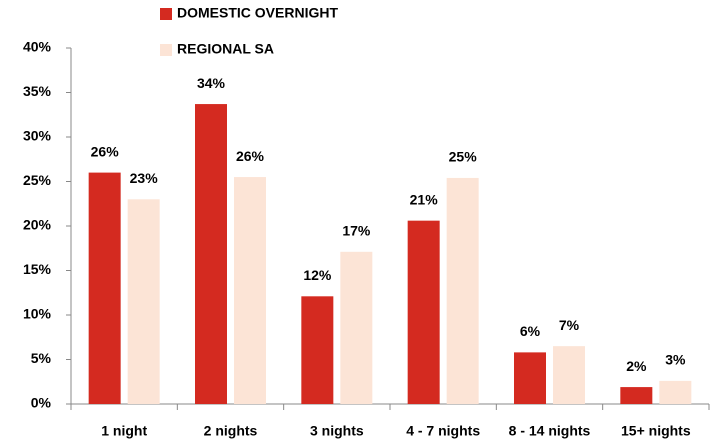 The width and height of the screenshot is (717, 439). Describe the element at coordinates (675, 360) in the screenshot. I see `data-label: 3%` at that location.